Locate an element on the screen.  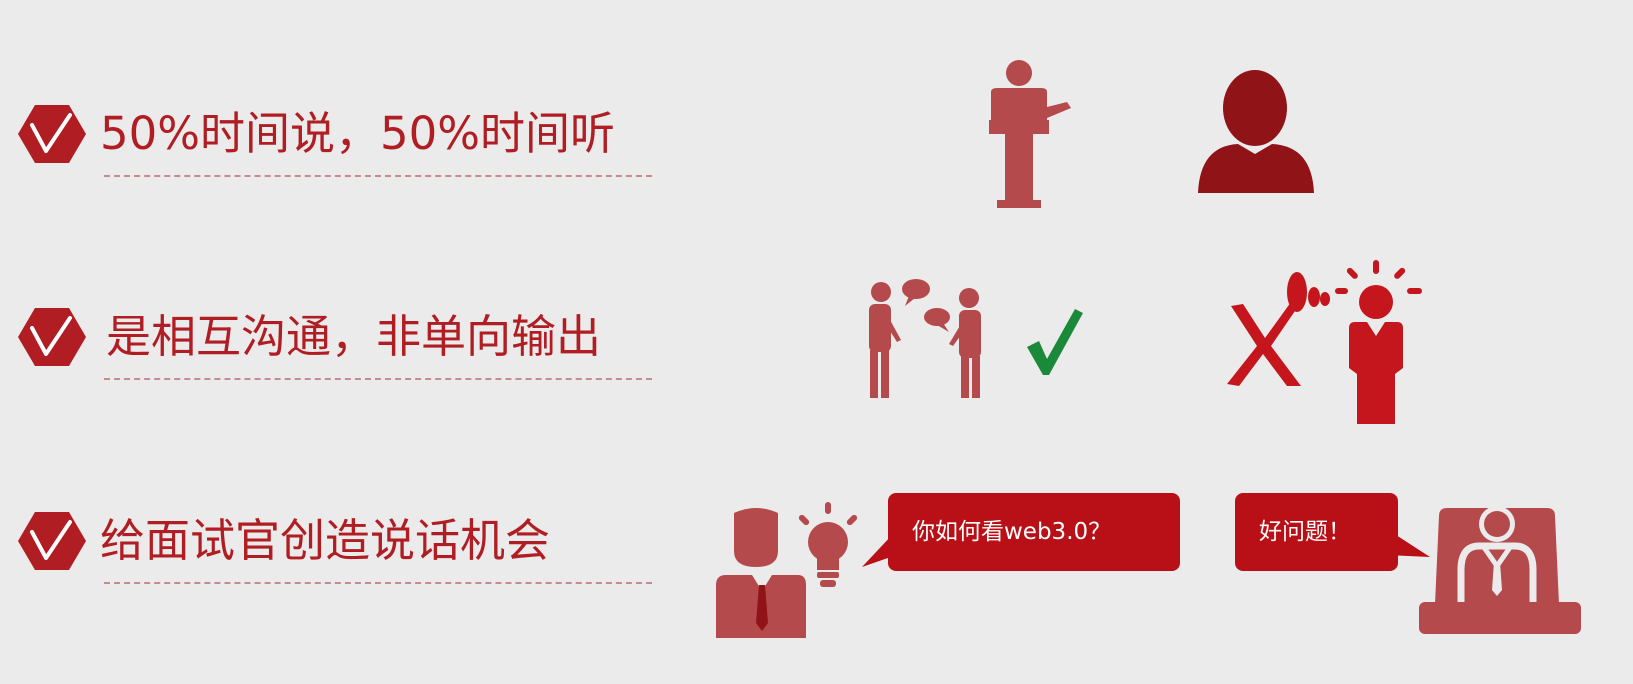
speech-bubble-answer-text-layer: 好问题！ is located at coordinates (1305, 532).